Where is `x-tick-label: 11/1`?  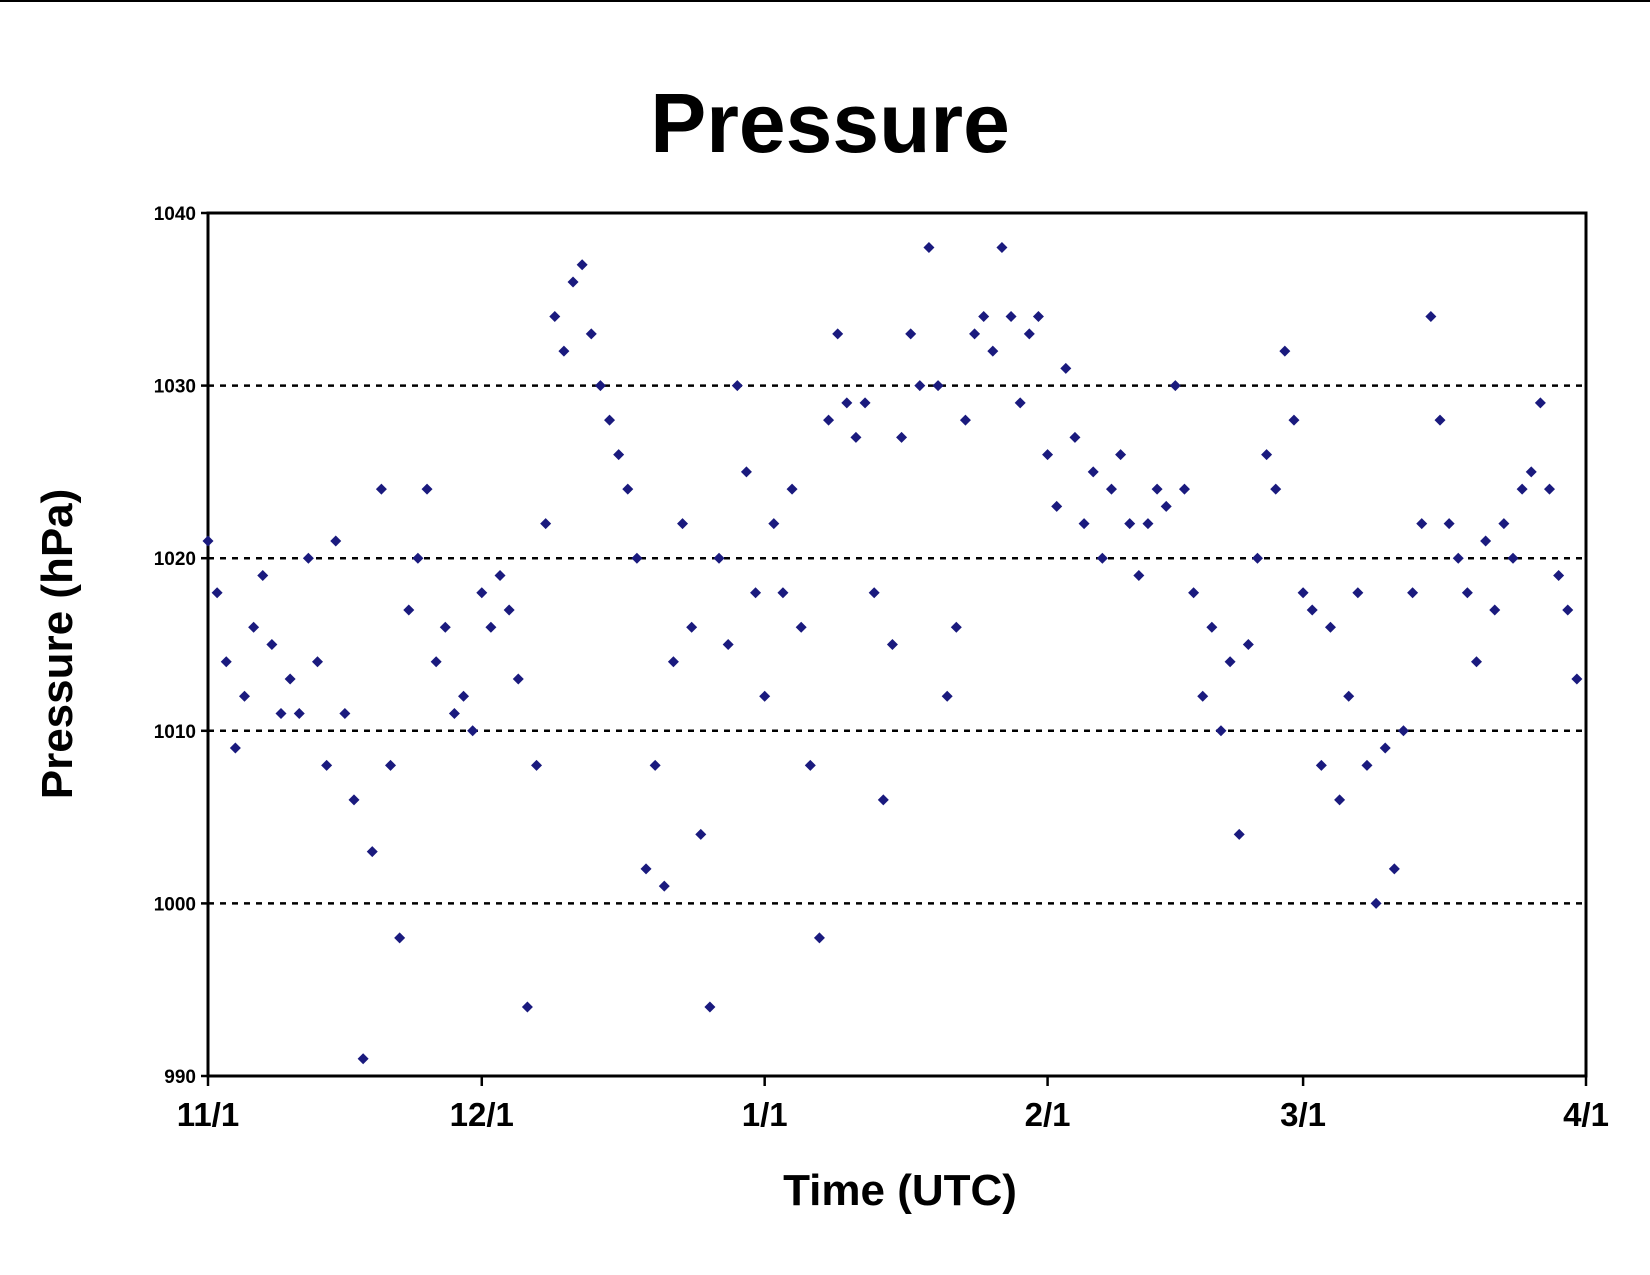 x-tick-label: 11/1 is located at coordinates (208, 1114).